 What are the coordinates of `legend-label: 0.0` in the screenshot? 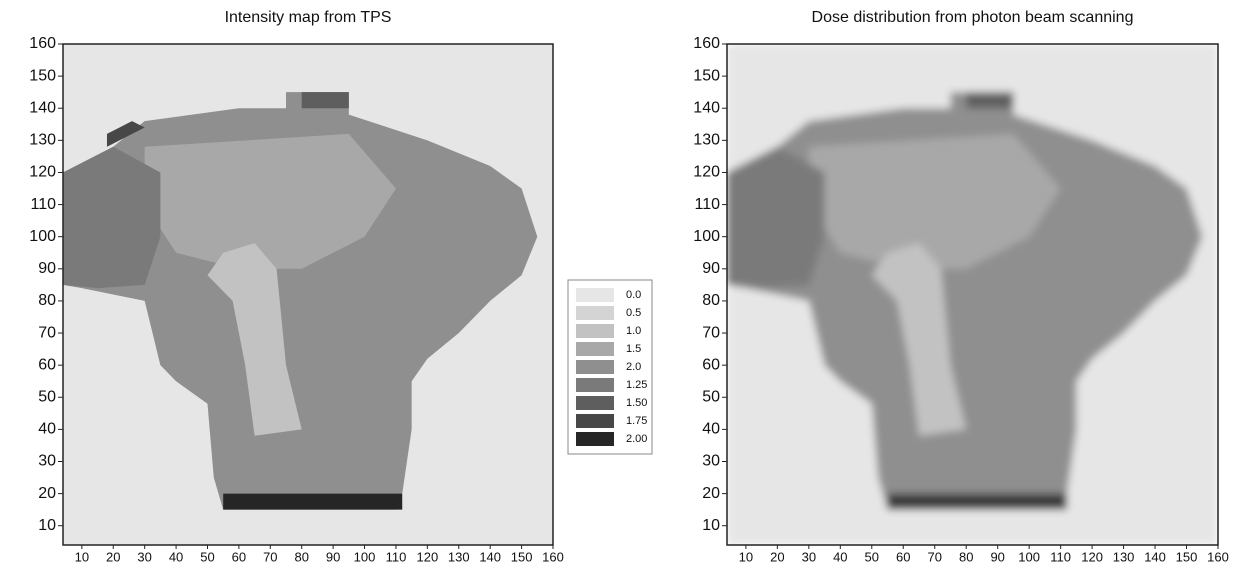 It's located at (633, 295).